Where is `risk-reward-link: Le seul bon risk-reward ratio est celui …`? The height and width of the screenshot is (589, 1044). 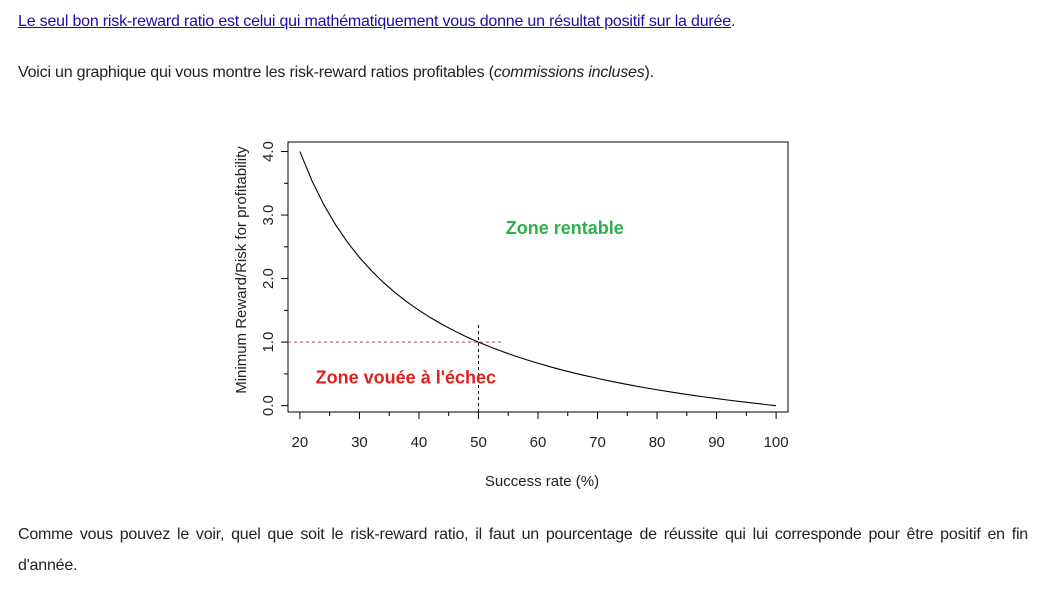 risk-reward-link: Le seul bon risk-reward ratio est celui … is located at coordinates (374, 21).